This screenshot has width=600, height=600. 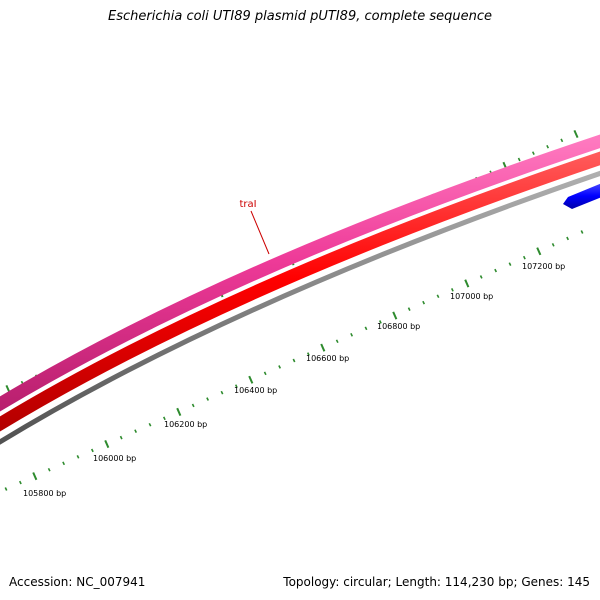 What do you see at coordinates (398, 326) in the screenshot?
I see `scale-label-106800: 106800 bp` at bounding box center [398, 326].